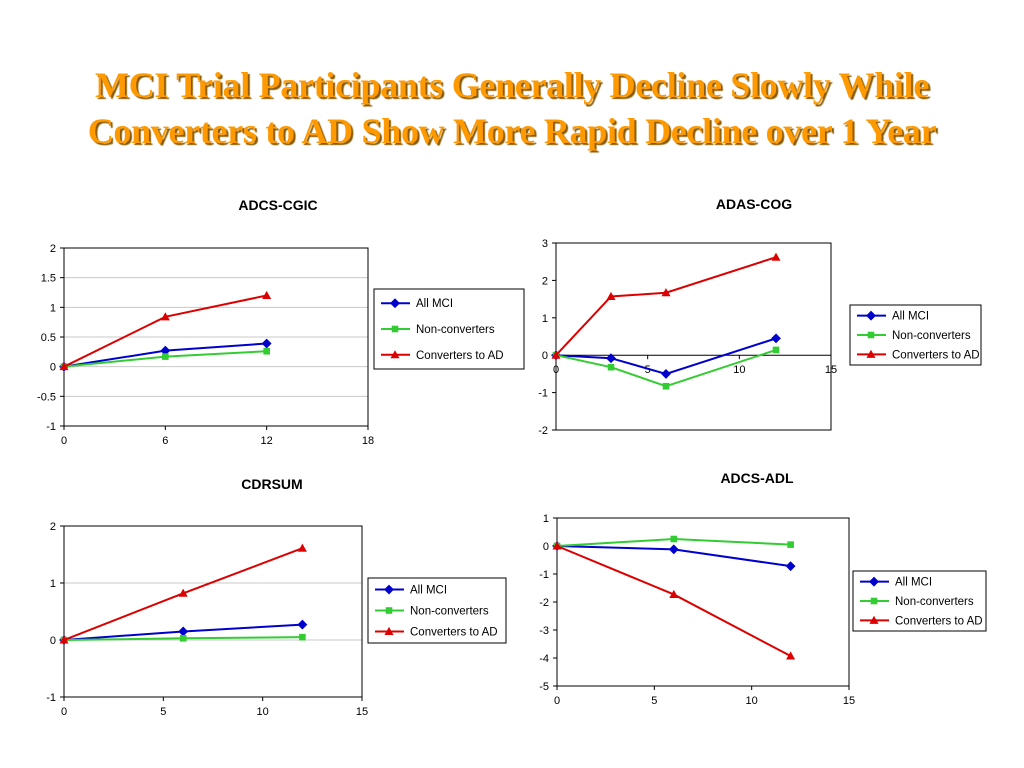 This screenshot has height=768, width=1024. What do you see at coordinates (544, 659) in the screenshot?
I see `adcs-adl-ytick-label: -4` at bounding box center [544, 659].